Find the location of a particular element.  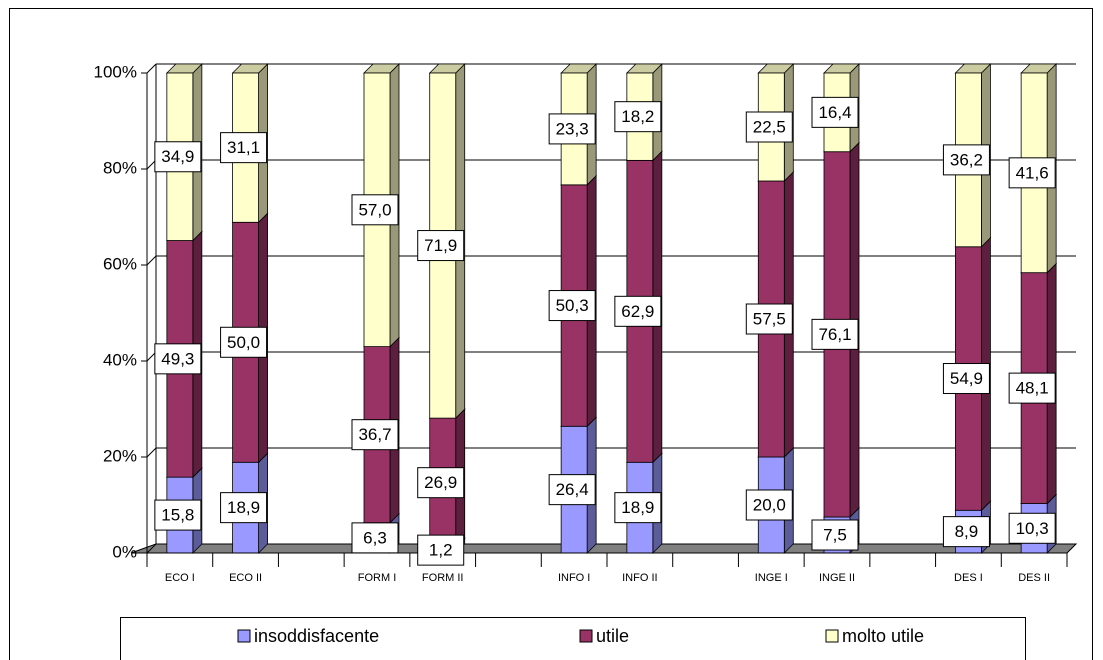

data-label: 26,4 is located at coordinates (572, 489).